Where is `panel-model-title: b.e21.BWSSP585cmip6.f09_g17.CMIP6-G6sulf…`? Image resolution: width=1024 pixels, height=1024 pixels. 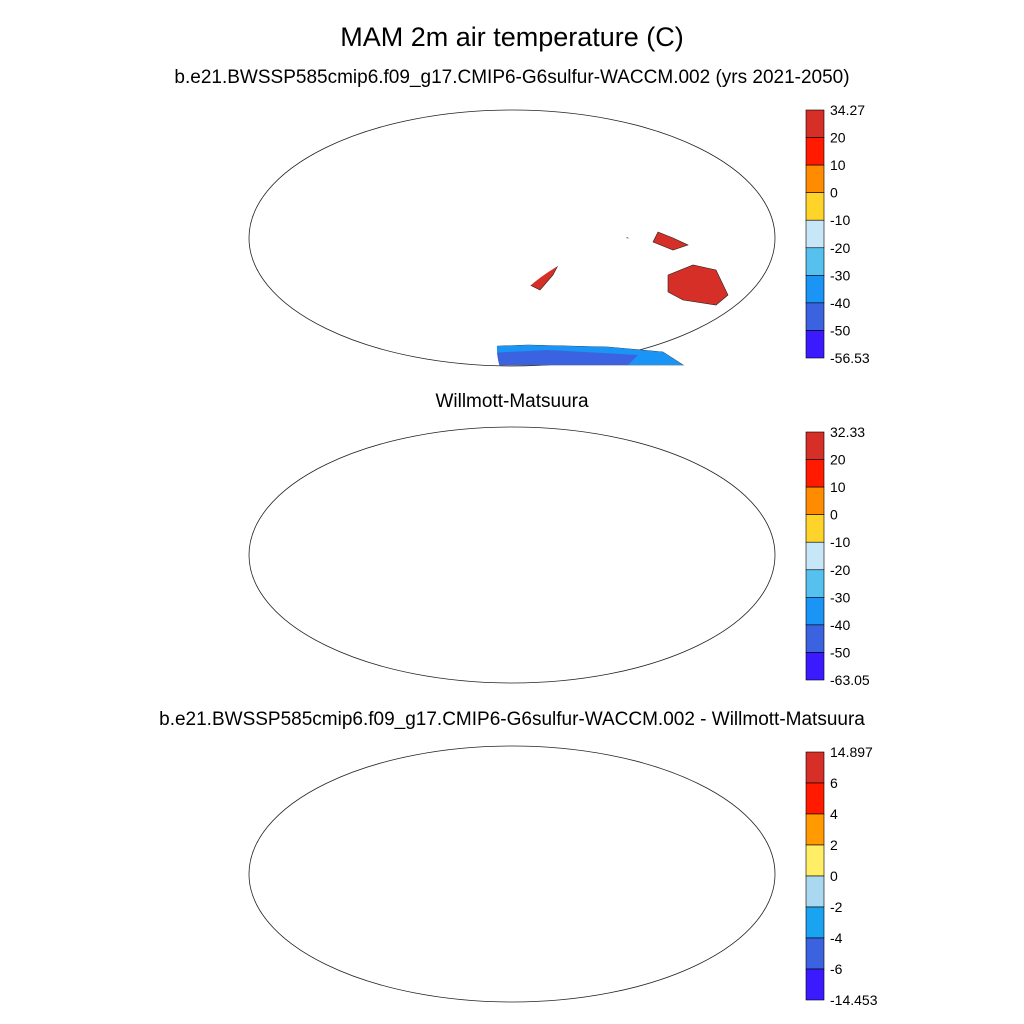 panel-model-title: b.e21.BWSSP585cmip6.f09_g17.CMIP6-G6sulf… is located at coordinates (512, 77).